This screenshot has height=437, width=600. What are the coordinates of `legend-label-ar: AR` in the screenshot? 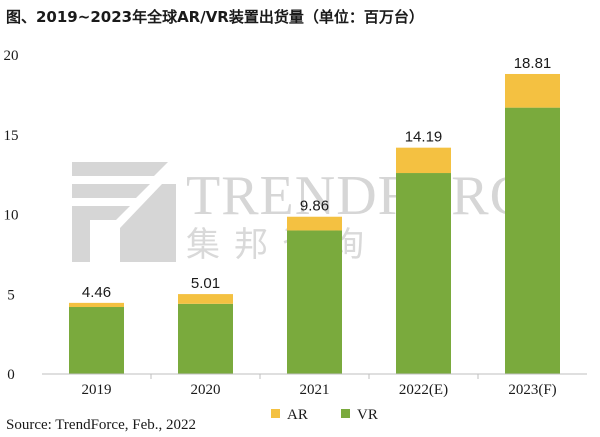 It's located at (297, 415).